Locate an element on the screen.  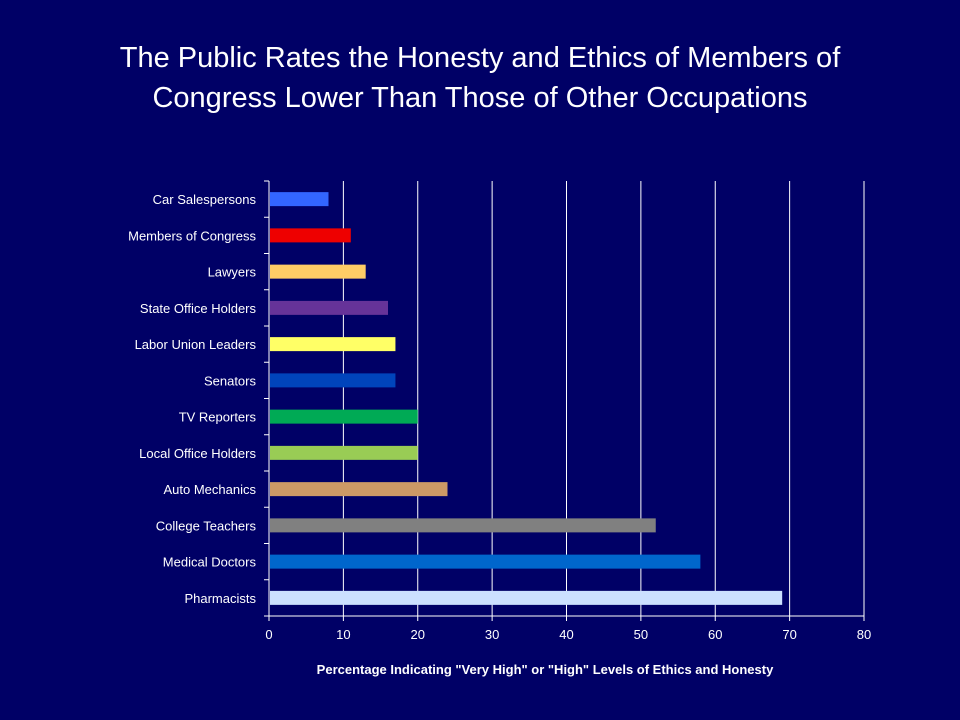
category-label-tv-reporters: TV Reporters is located at coordinates (218, 417).